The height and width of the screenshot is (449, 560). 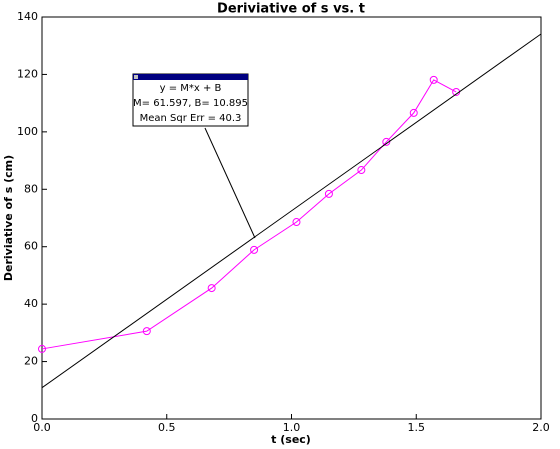 What do you see at coordinates (292, 427) in the screenshot?
I see `x-tick-label: 1.0` at bounding box center [292, 427].